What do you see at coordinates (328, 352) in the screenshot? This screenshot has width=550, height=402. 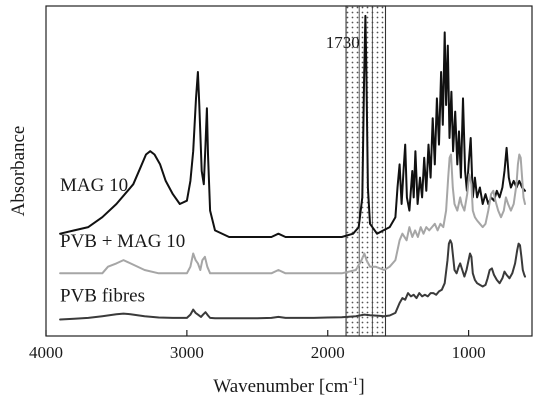 I see `x-tick-label-3: 2000` at bounding box center [328, 352].